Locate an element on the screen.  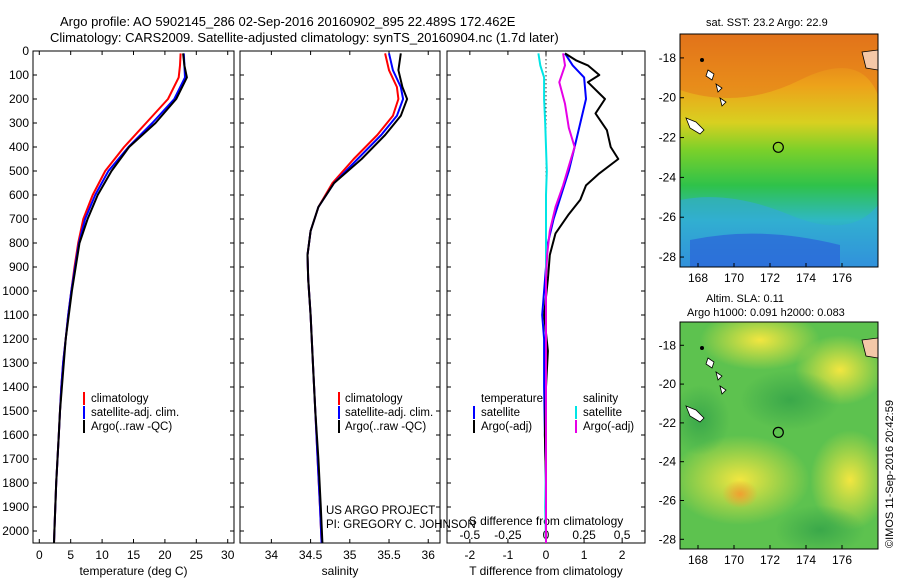
legend-label-s-argo: Argo(-adj) is located at coordinates (608, 427).